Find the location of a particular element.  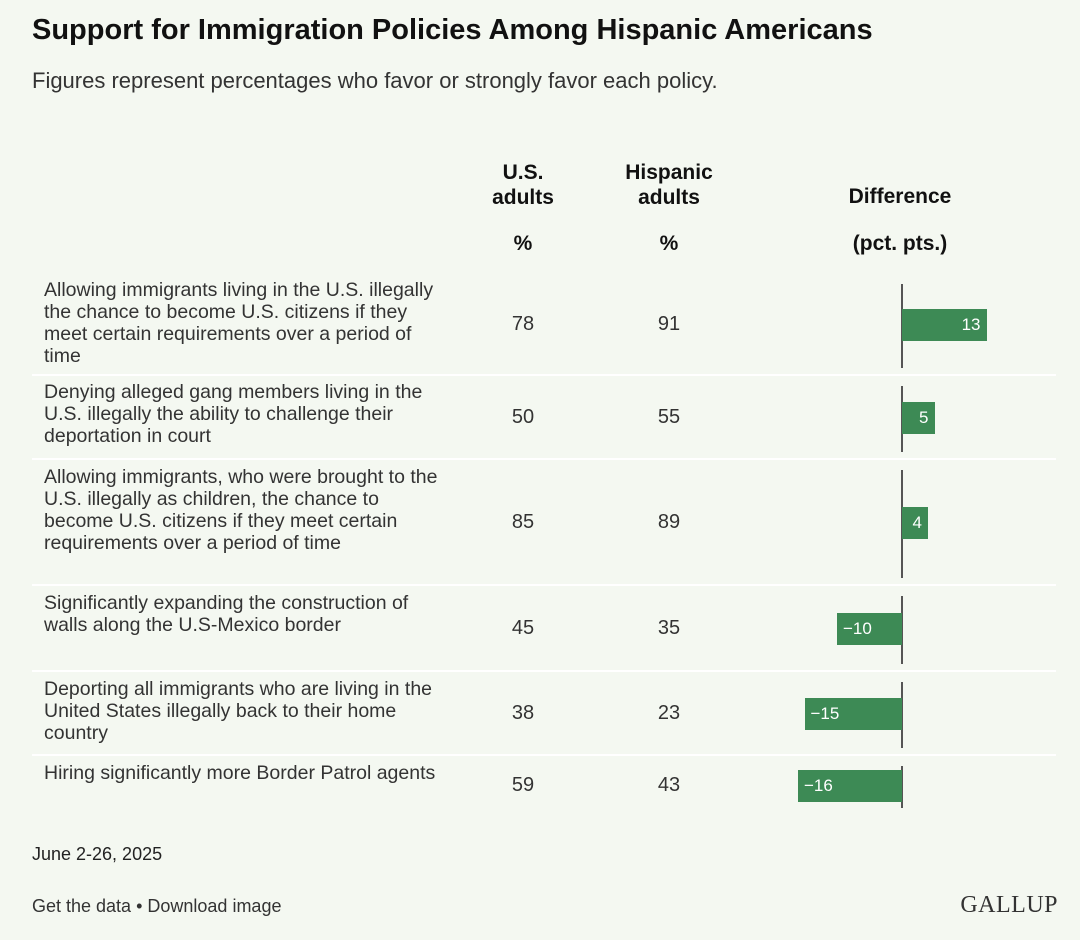

difference-label: 4 is located at coordinates (917, 522).